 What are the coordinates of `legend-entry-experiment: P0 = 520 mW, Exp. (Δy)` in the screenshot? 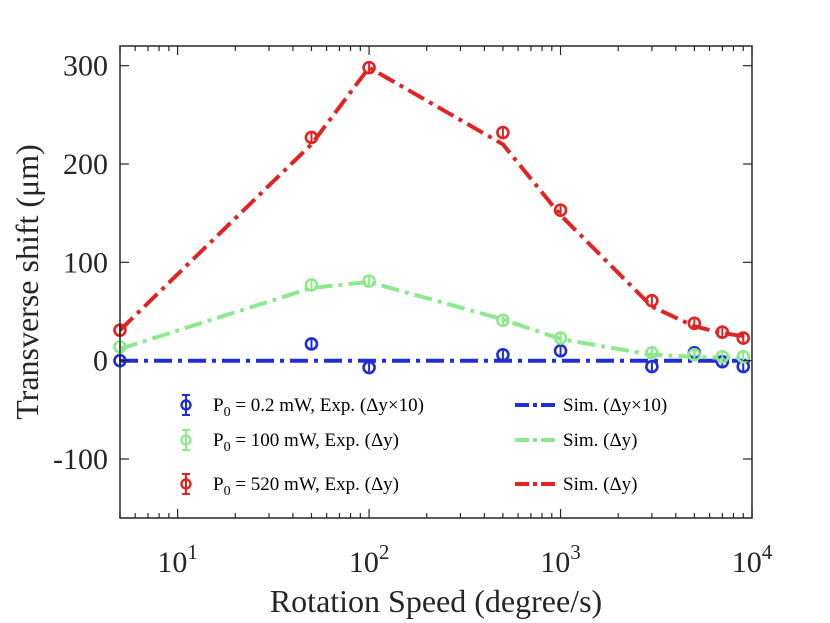 It's located at (306, 486).